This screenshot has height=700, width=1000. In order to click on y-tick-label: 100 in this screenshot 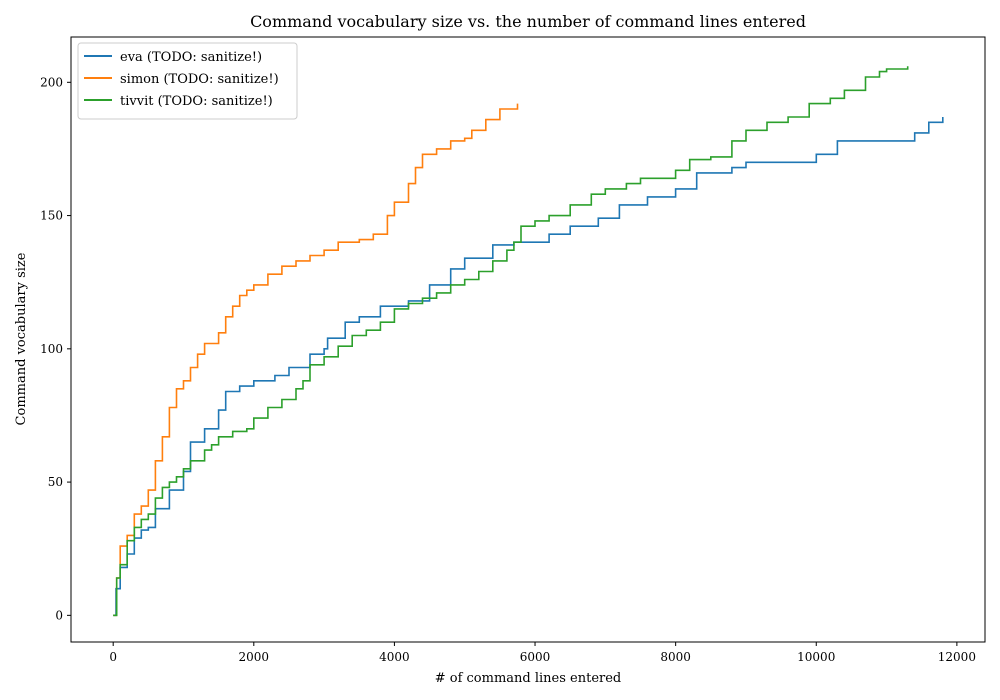, I will do `click(51, 349)`.